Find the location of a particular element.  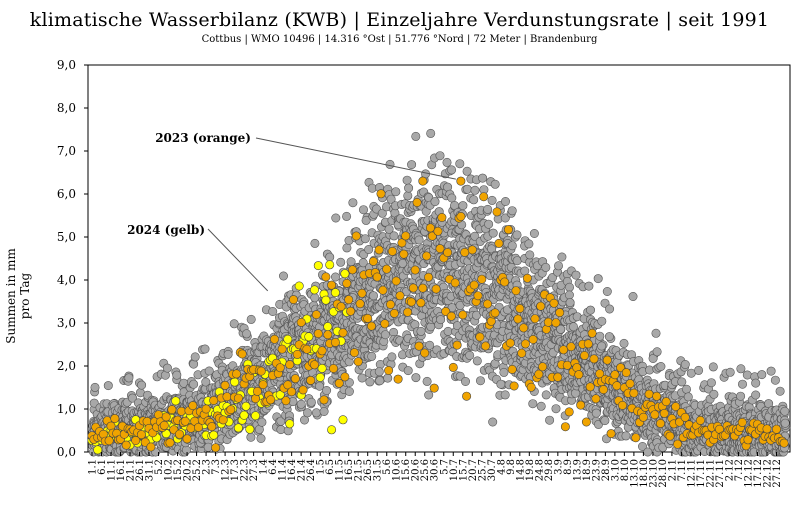

y-tick-label: 2,0 is located at coordinates (66, 366).